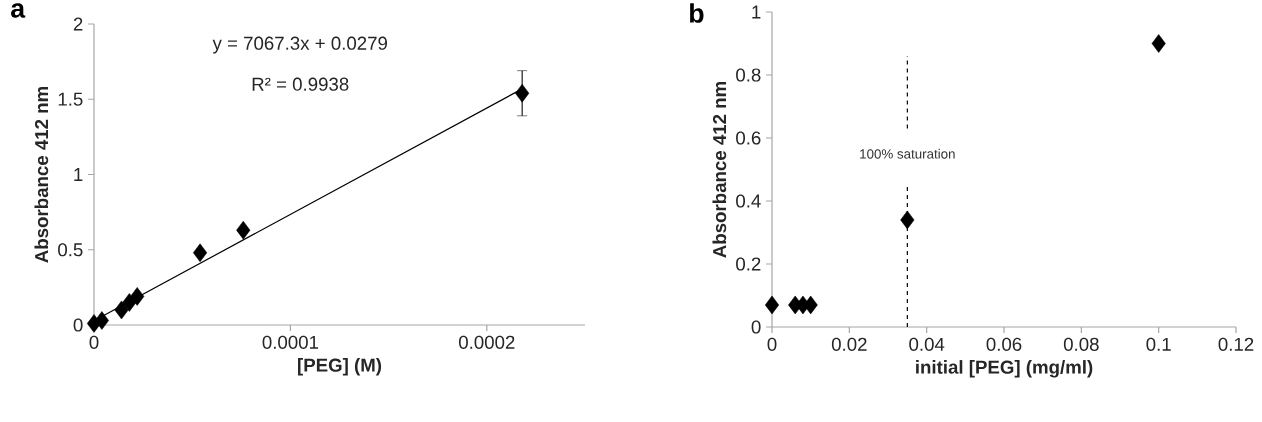 Image resolution: width=1262 pixels, height=422 pixels. I want to click on y-tick-label: 2, so click(78, 24).